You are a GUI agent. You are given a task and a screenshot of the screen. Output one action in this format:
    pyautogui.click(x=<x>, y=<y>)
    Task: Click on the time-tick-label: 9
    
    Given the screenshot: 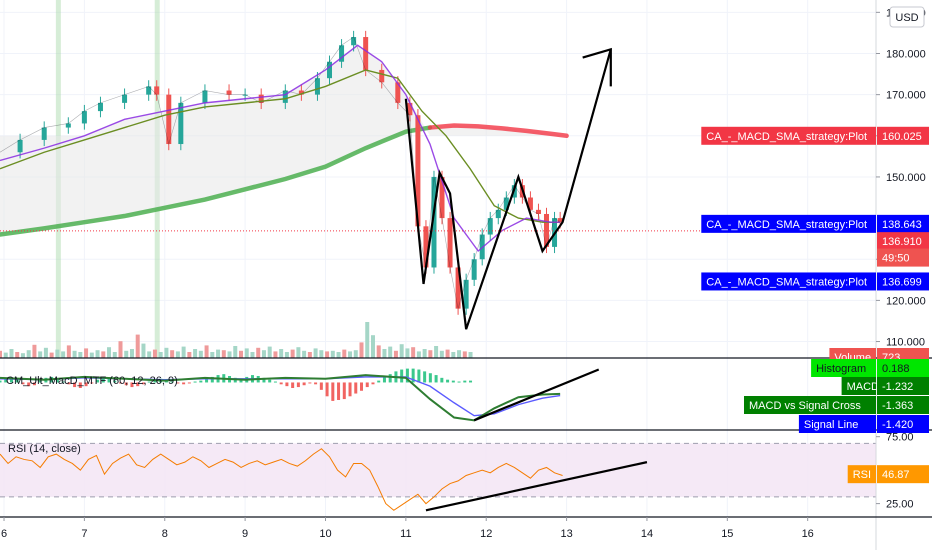 What is the action you would take?
    pyautogui.click(x=245, y=534)
    